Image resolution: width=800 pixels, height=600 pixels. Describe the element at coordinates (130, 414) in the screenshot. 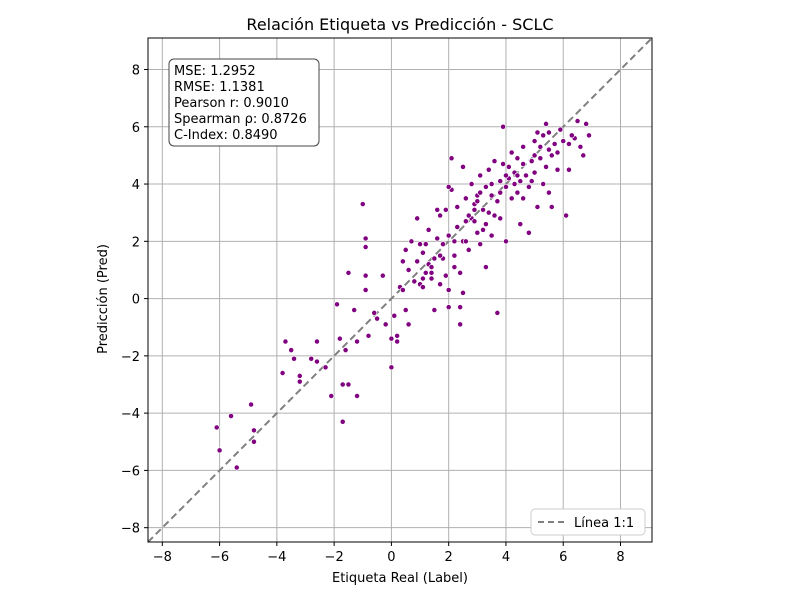

I see `y-tick-label: −4` at that location.